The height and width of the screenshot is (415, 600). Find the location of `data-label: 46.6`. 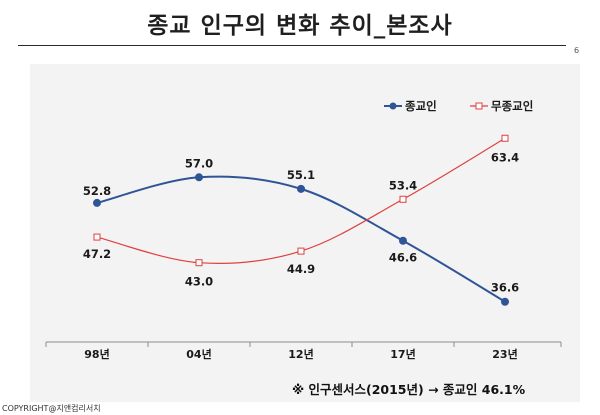

data-label: 46.6 is located at coordinates (403, 258).